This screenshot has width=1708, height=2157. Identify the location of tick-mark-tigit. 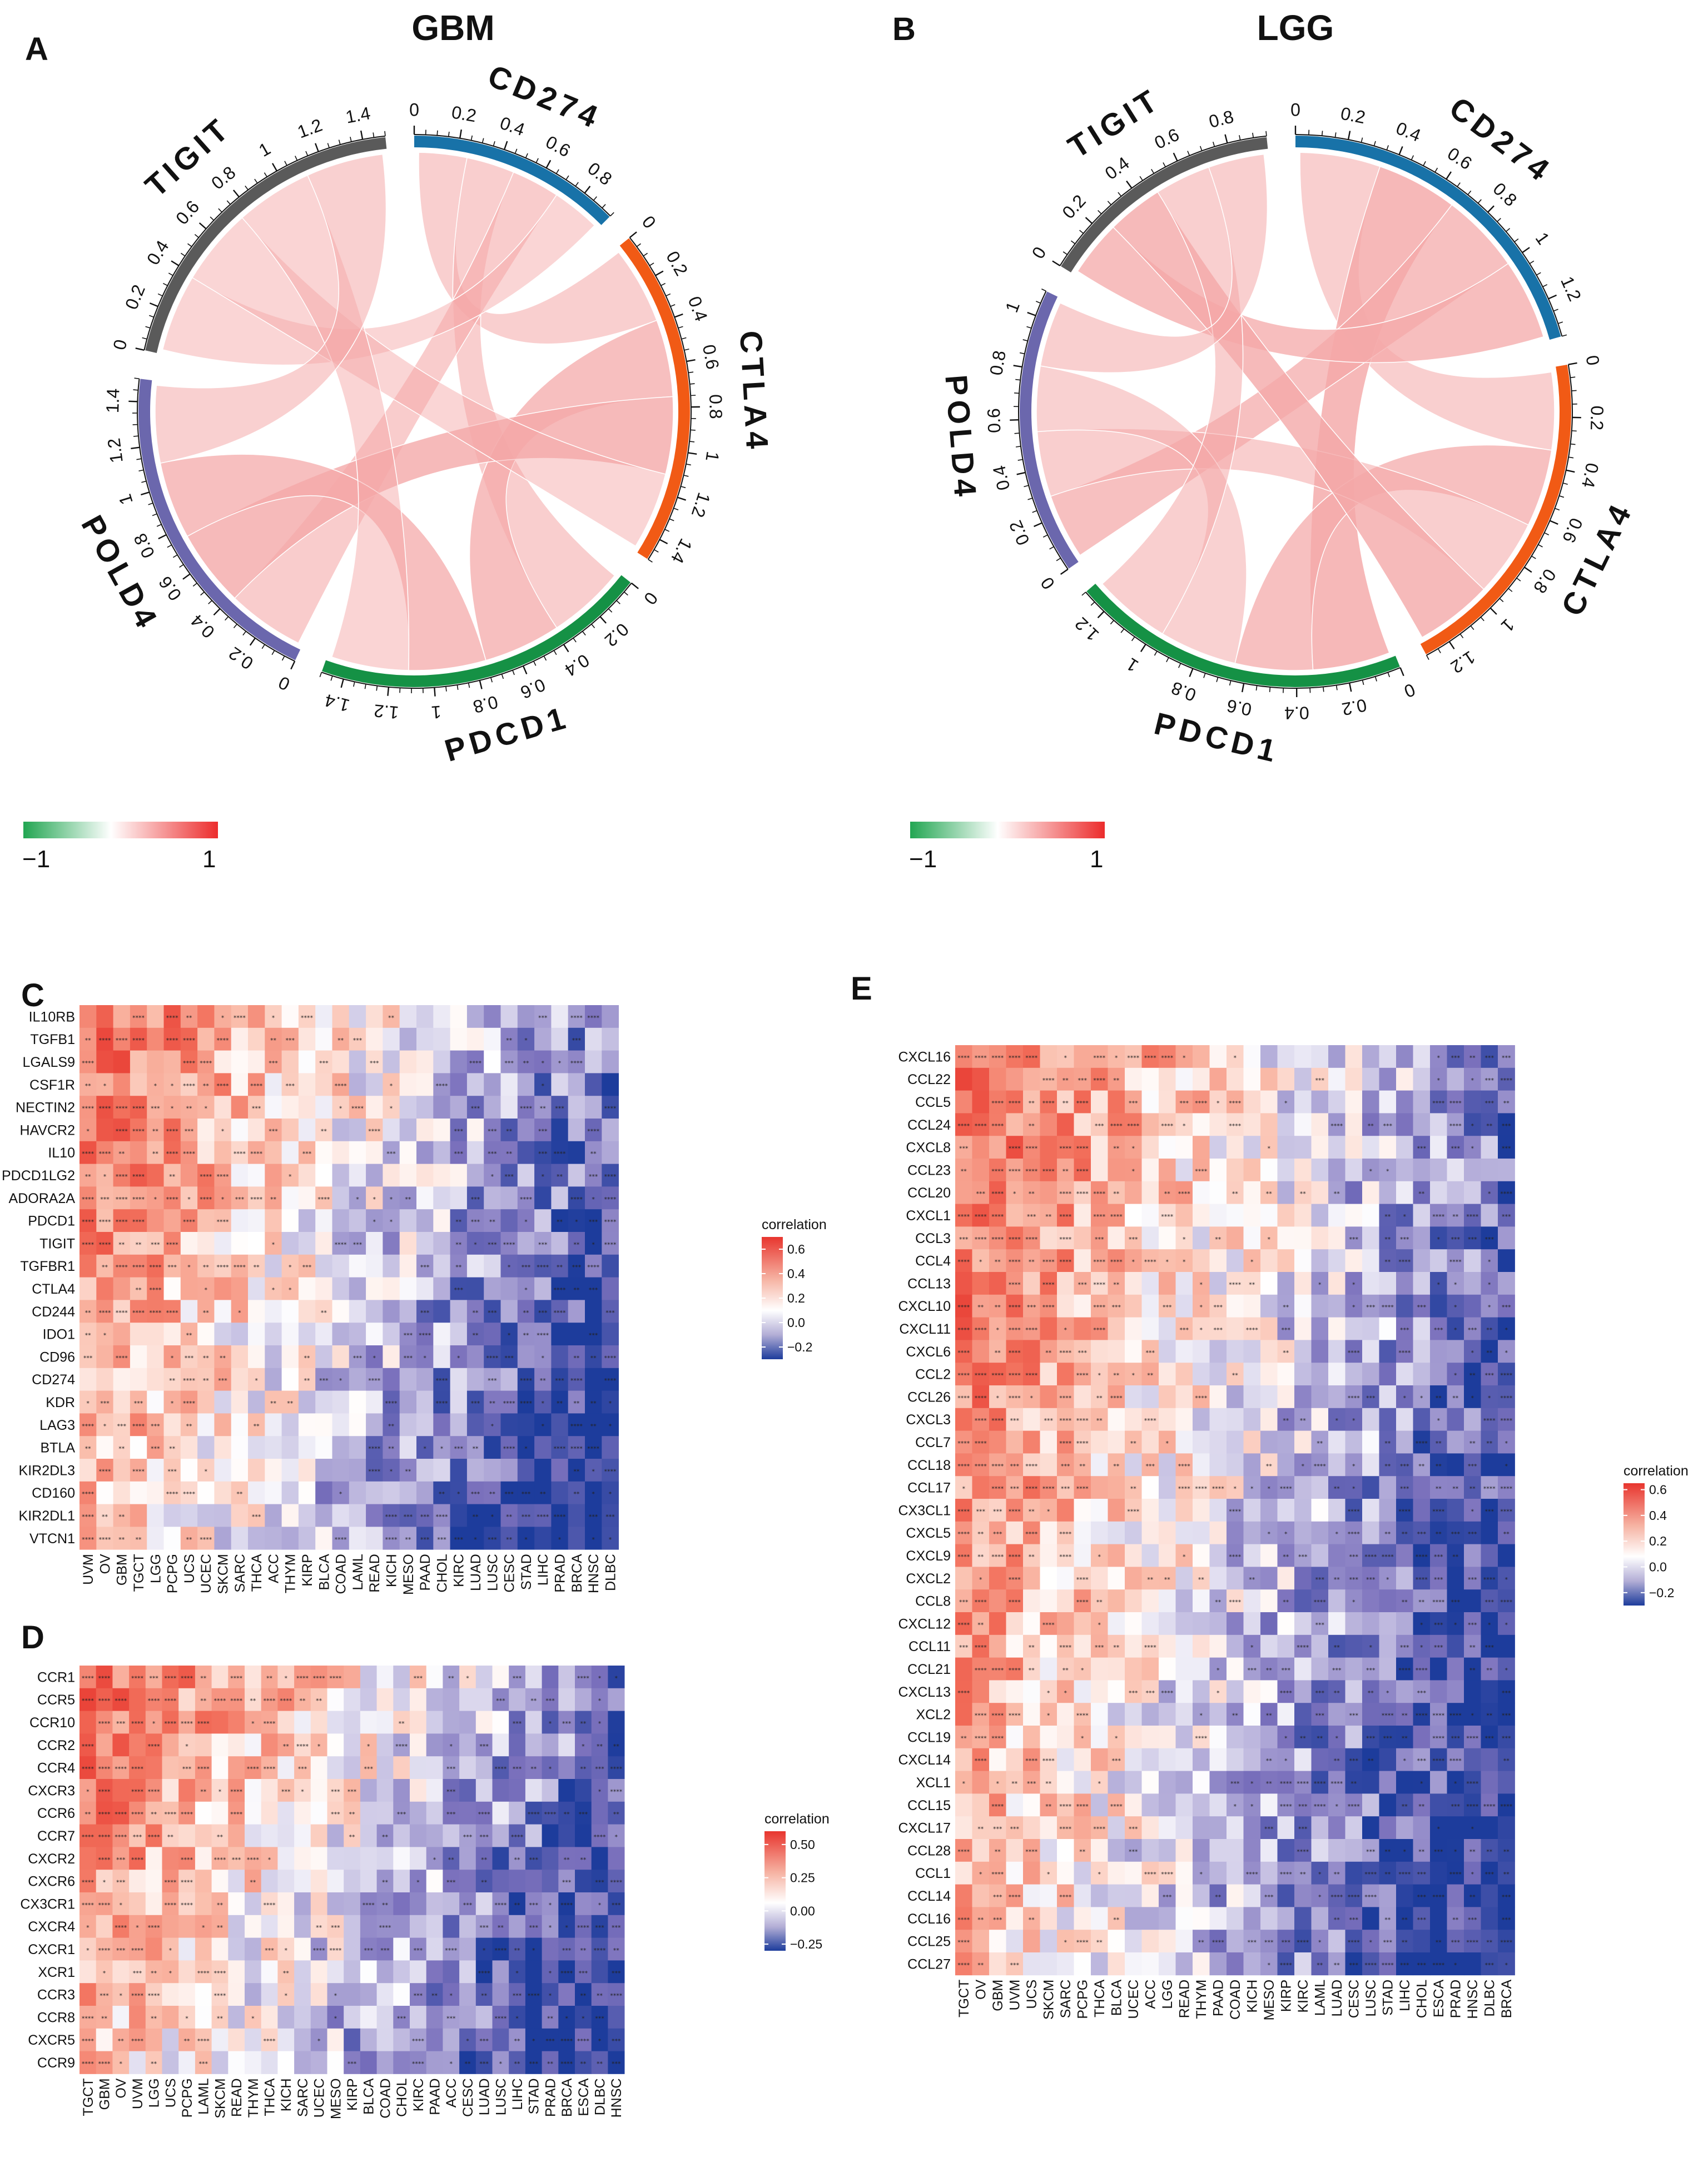
(1141, 178).